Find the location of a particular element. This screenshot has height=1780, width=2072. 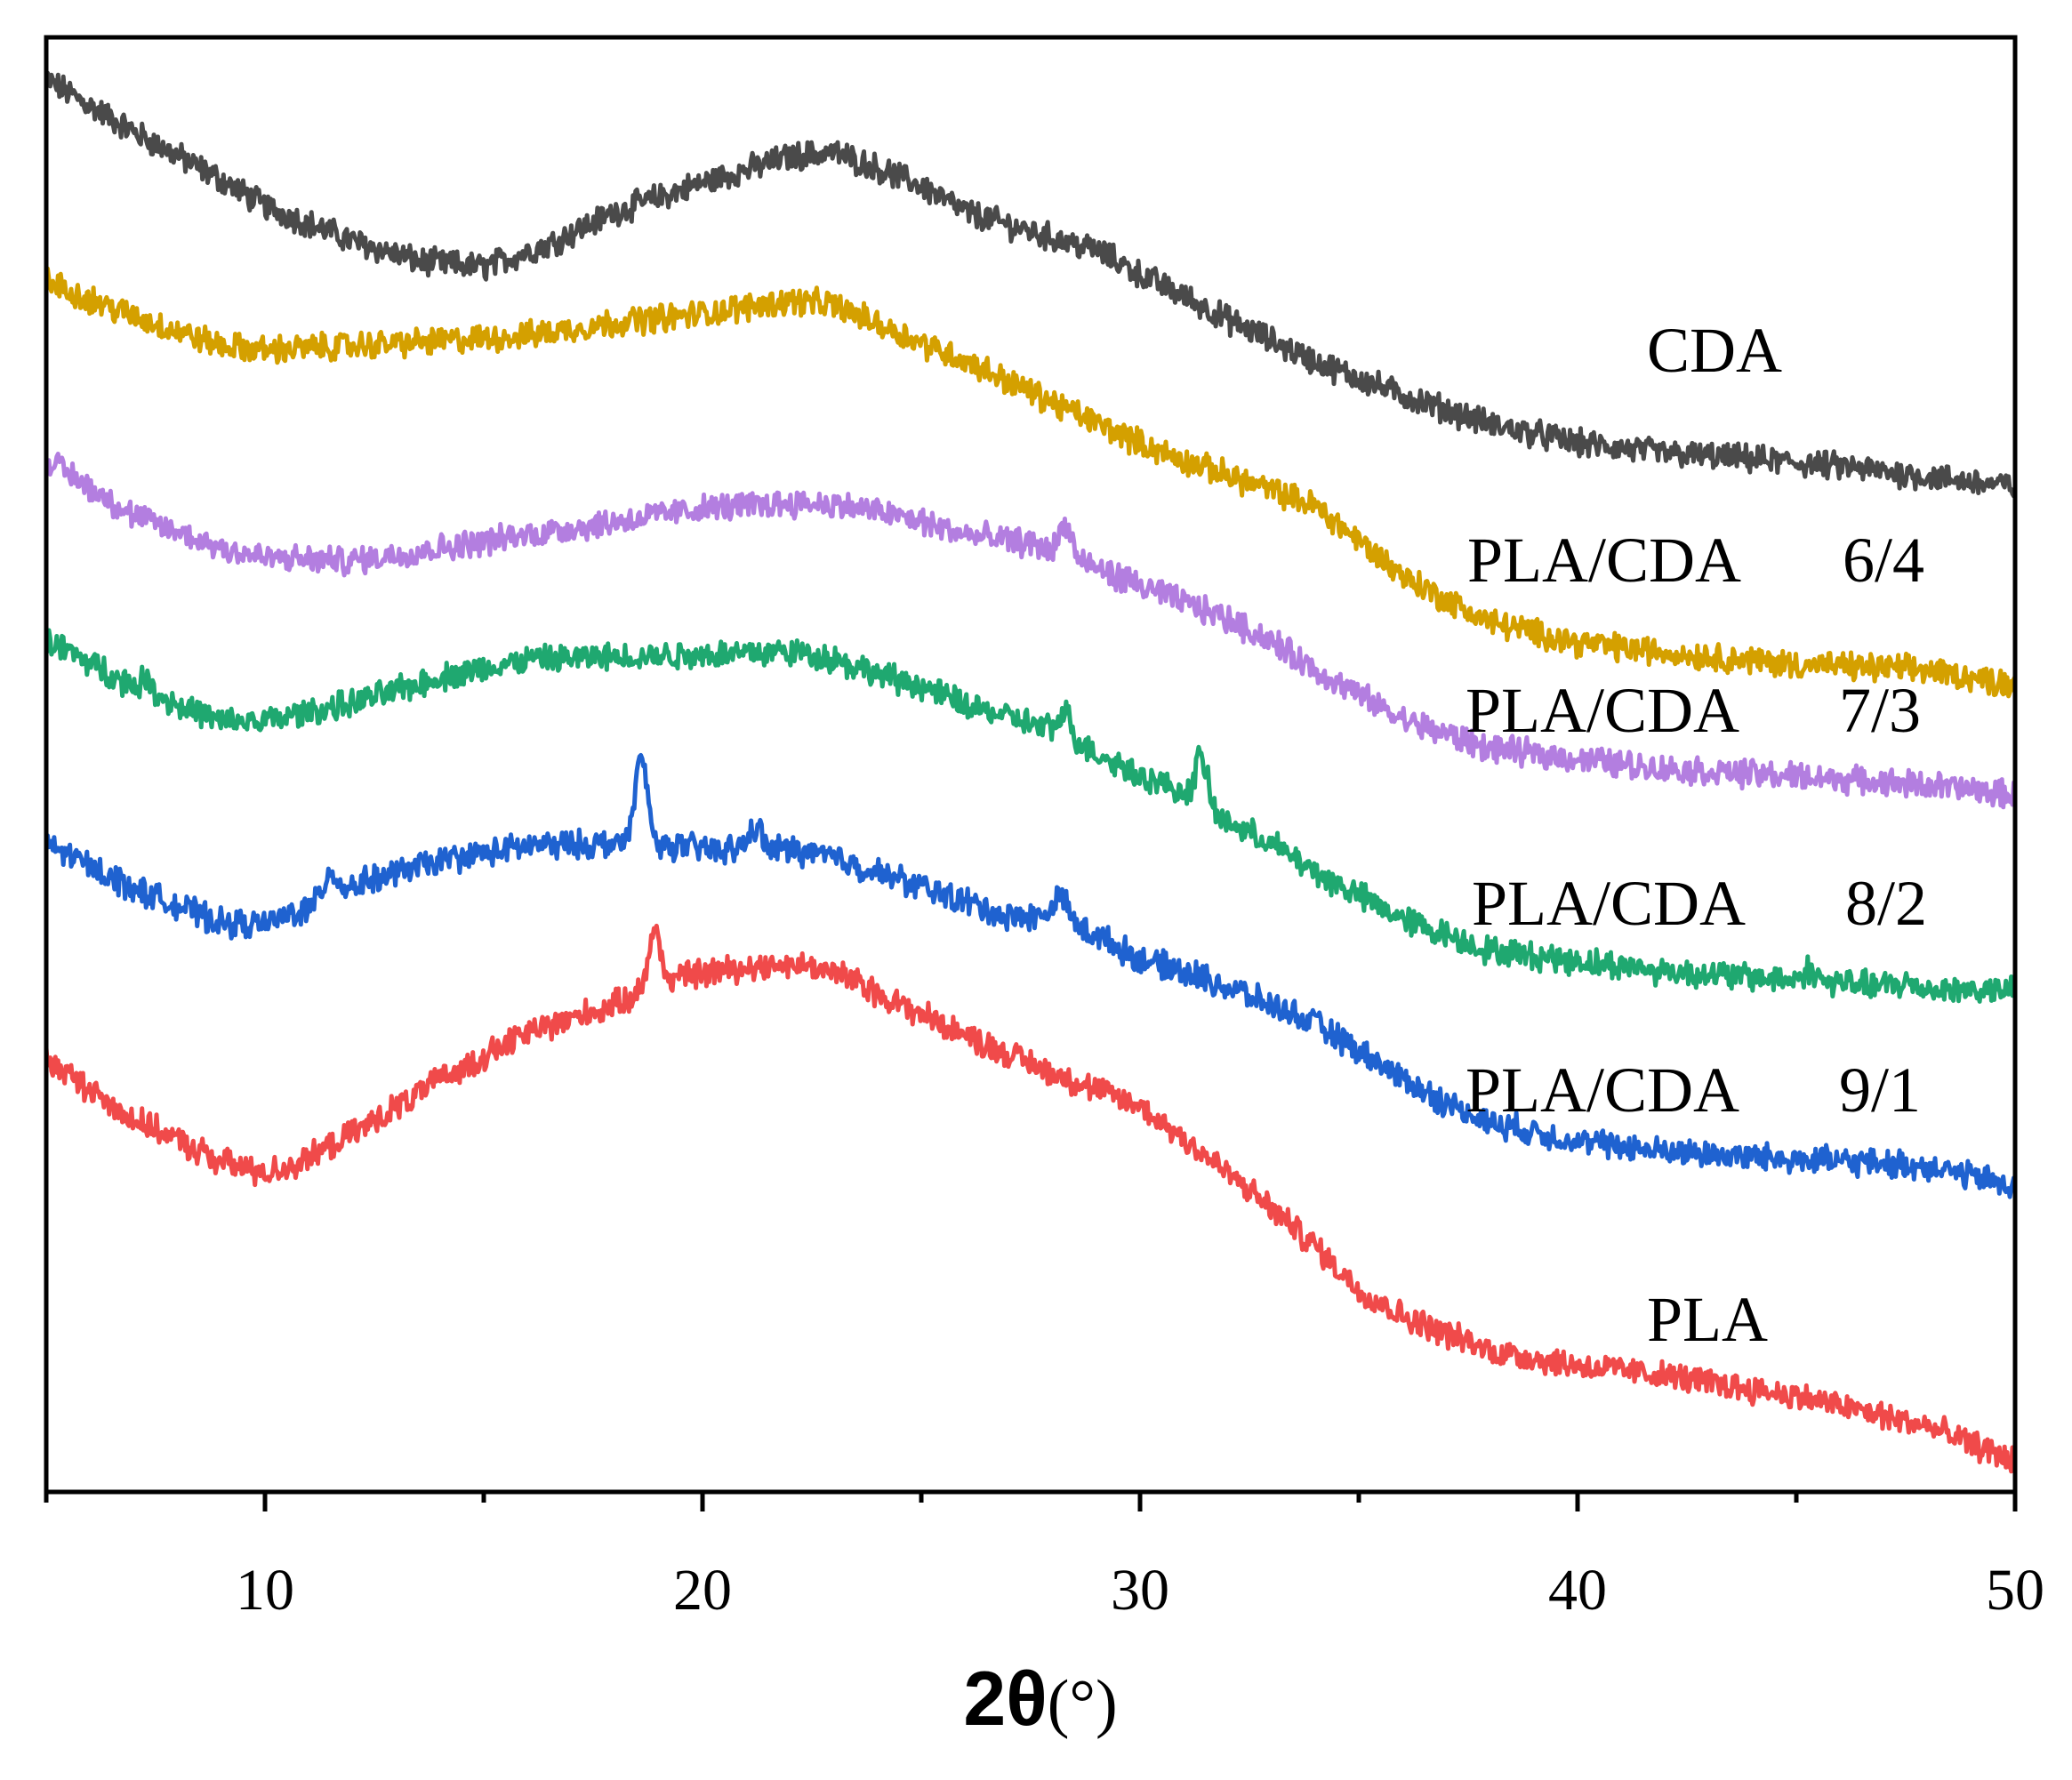

series-label-pla: PLA is located at coordinates (1707, 1319).